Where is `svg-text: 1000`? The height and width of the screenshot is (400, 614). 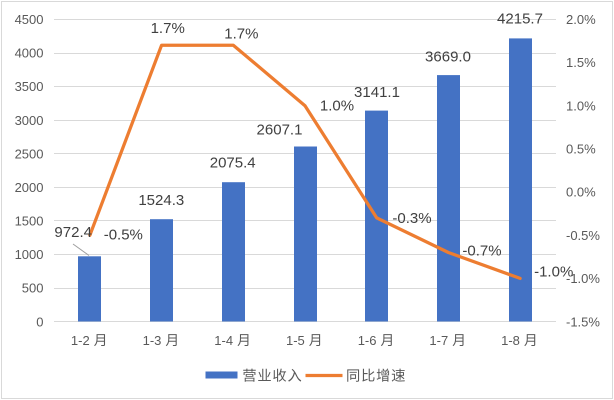 svg-text: 1000 is located at coordinates (29, 254).